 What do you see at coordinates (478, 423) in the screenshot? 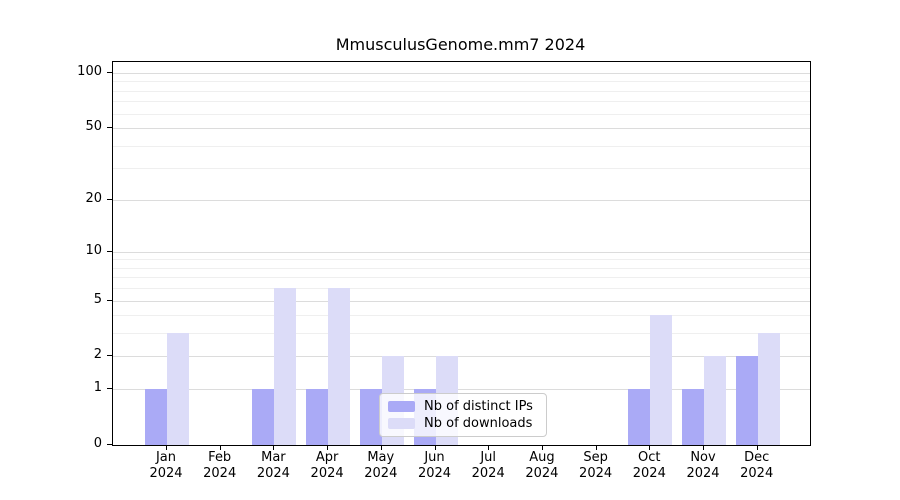
I see `legend-label-downloads: Nb of downloads` at bounding box center [478, 423].